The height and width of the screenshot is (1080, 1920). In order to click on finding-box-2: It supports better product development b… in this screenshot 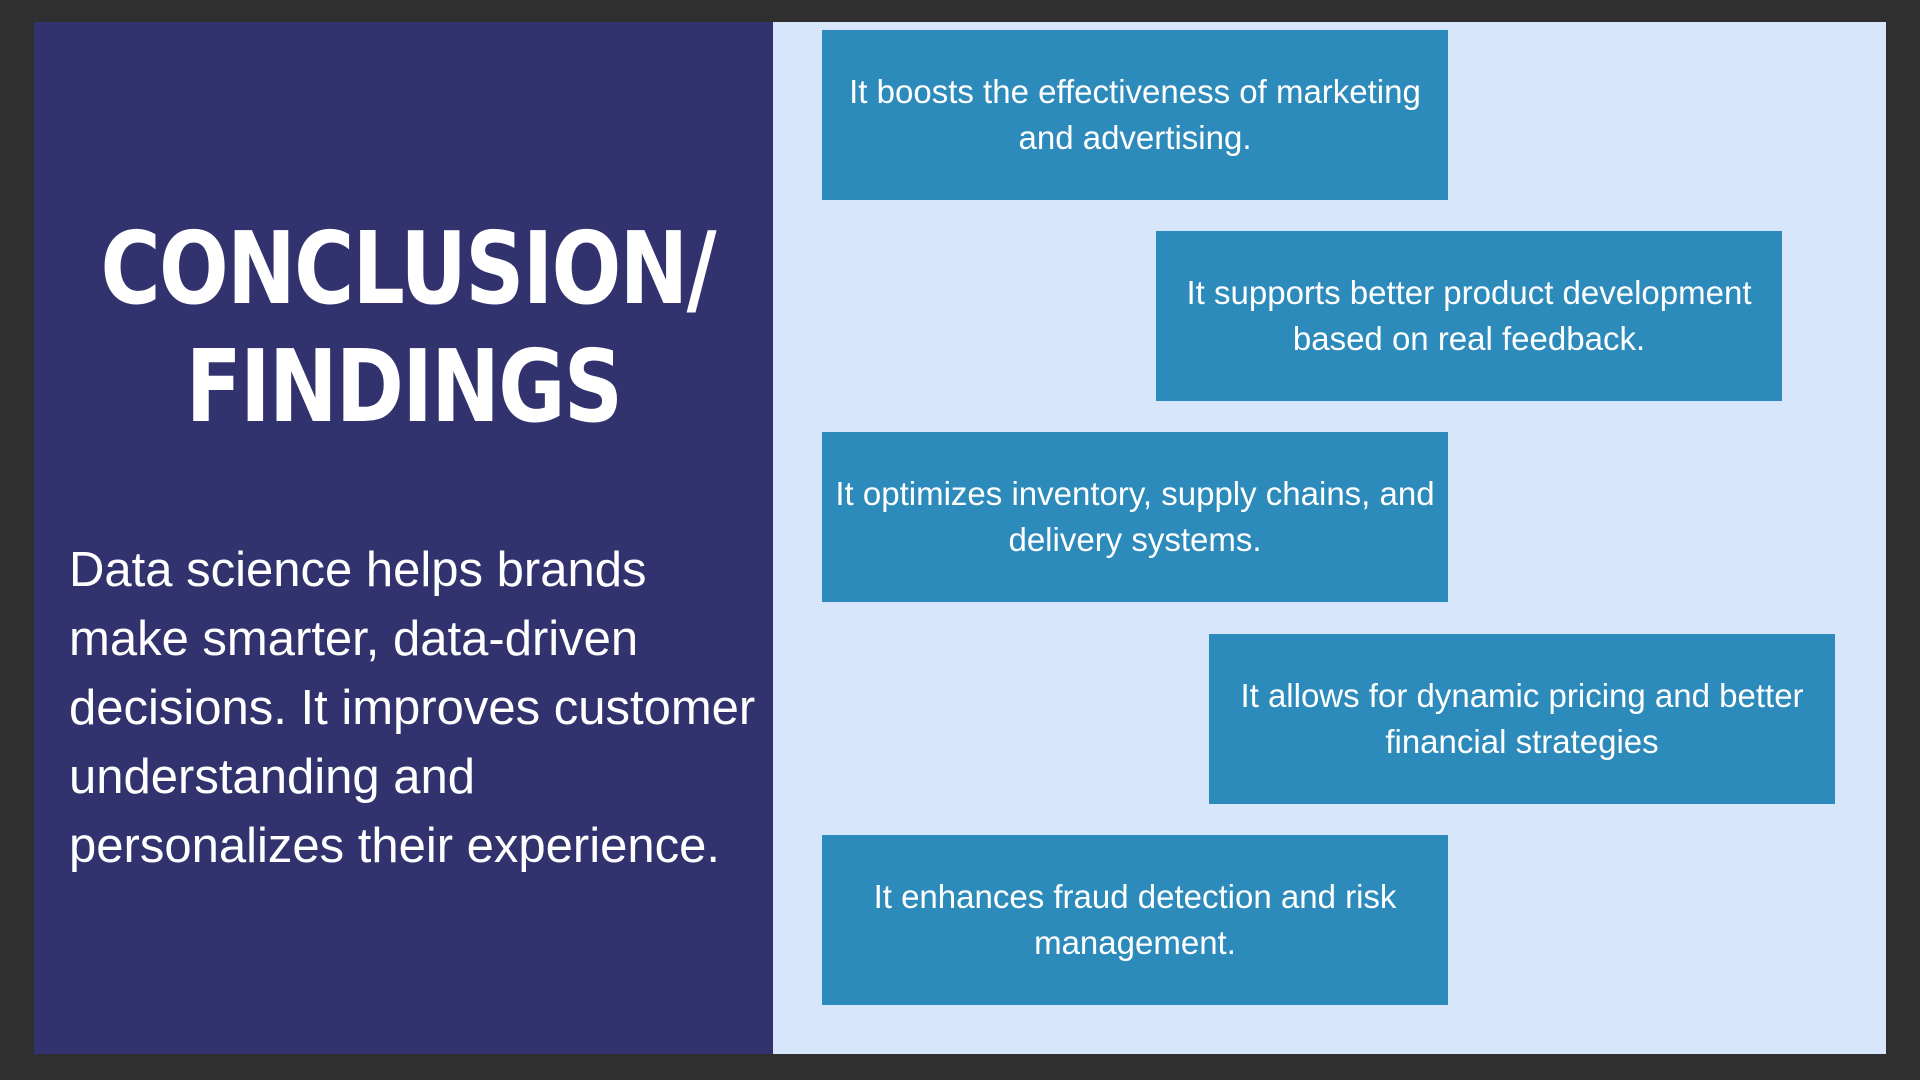, I will do `click(1469, 316)`.